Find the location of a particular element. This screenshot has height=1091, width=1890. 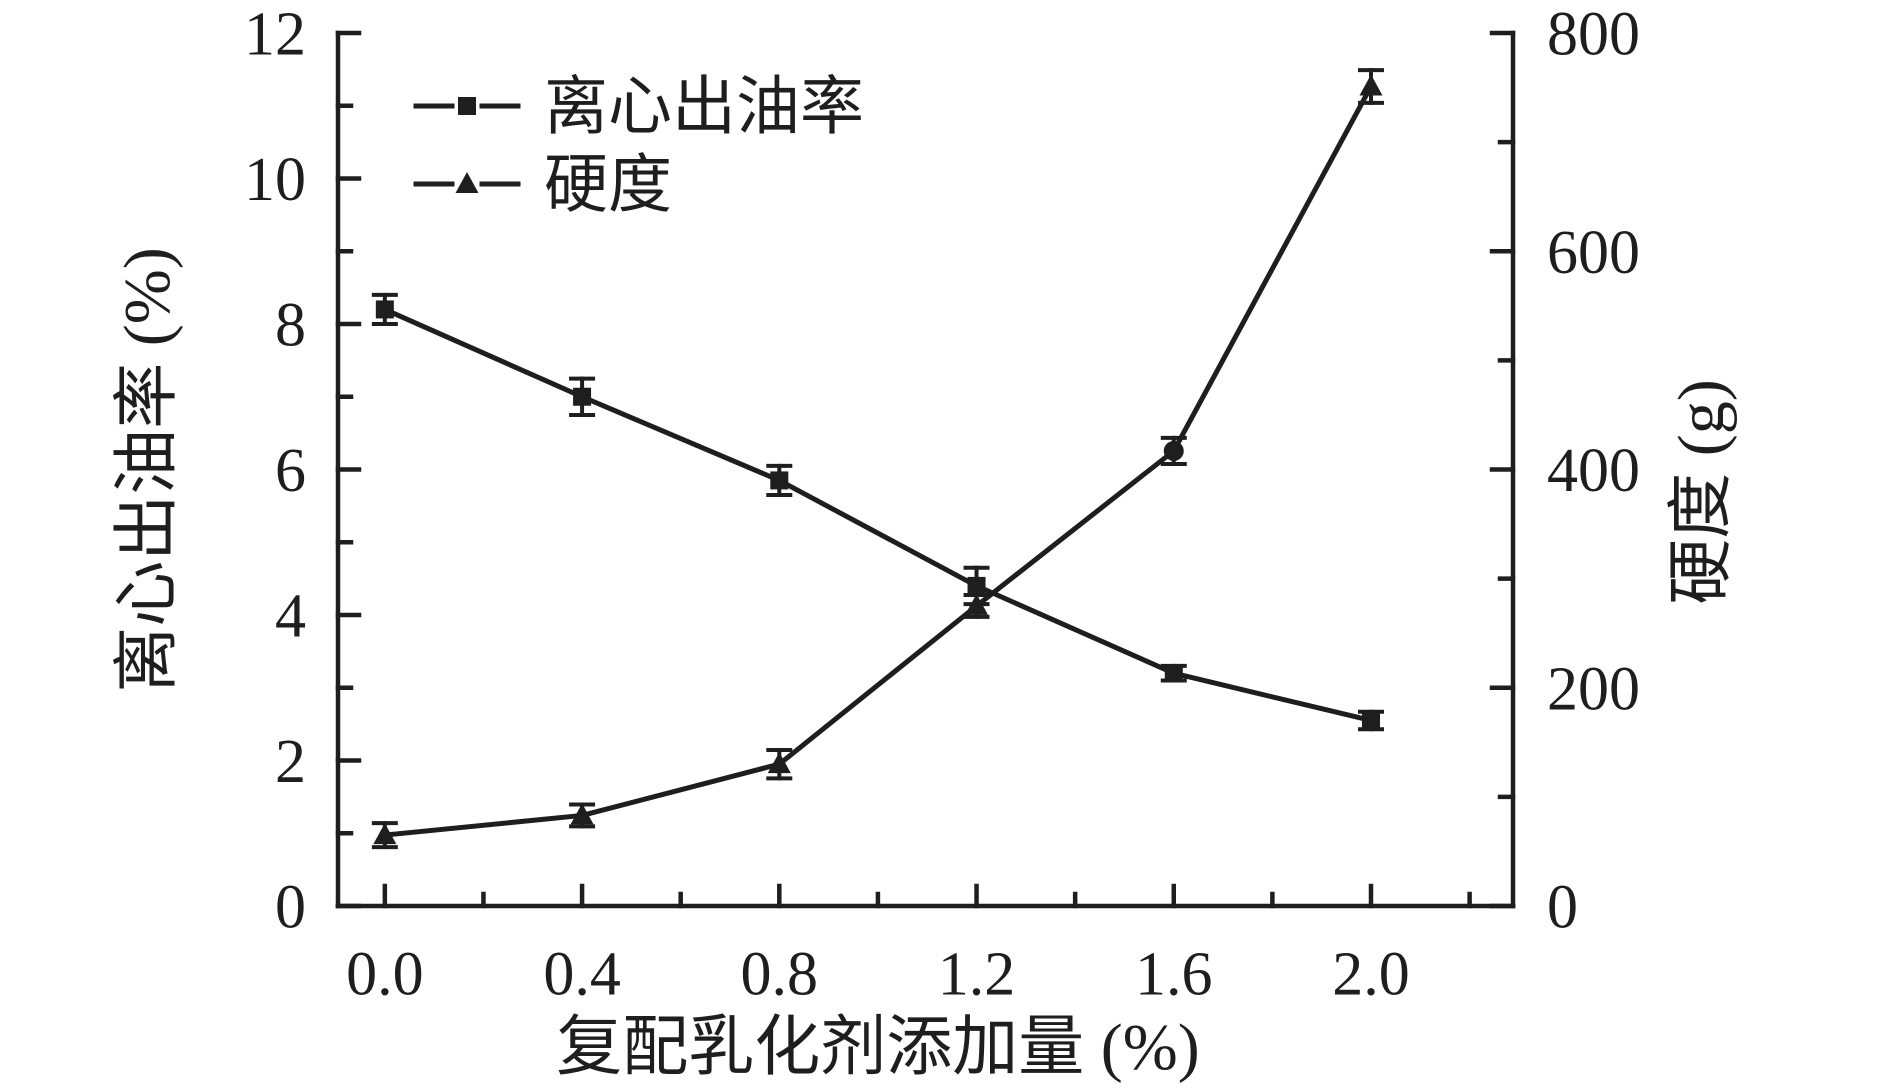

left-axis-tick-label: 6 is located at coordinates (290, 471).